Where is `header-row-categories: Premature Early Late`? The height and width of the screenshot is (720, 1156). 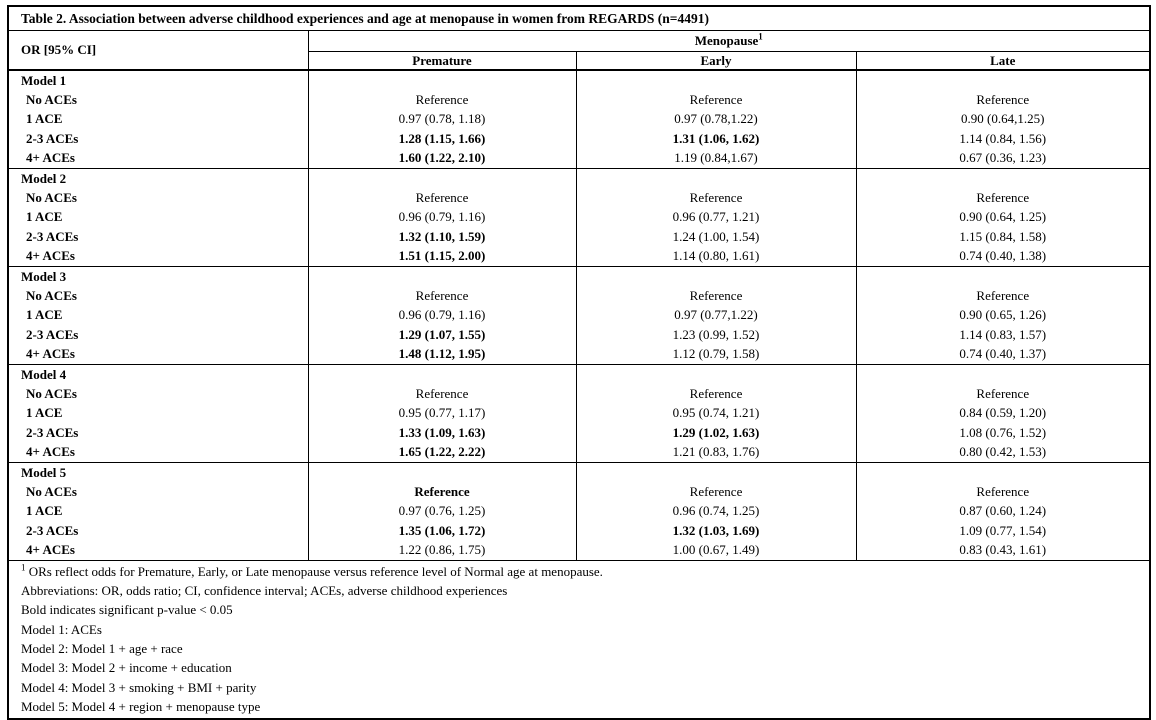 header-row-categories: Premature Early Late is located at coordinates (579, 61).